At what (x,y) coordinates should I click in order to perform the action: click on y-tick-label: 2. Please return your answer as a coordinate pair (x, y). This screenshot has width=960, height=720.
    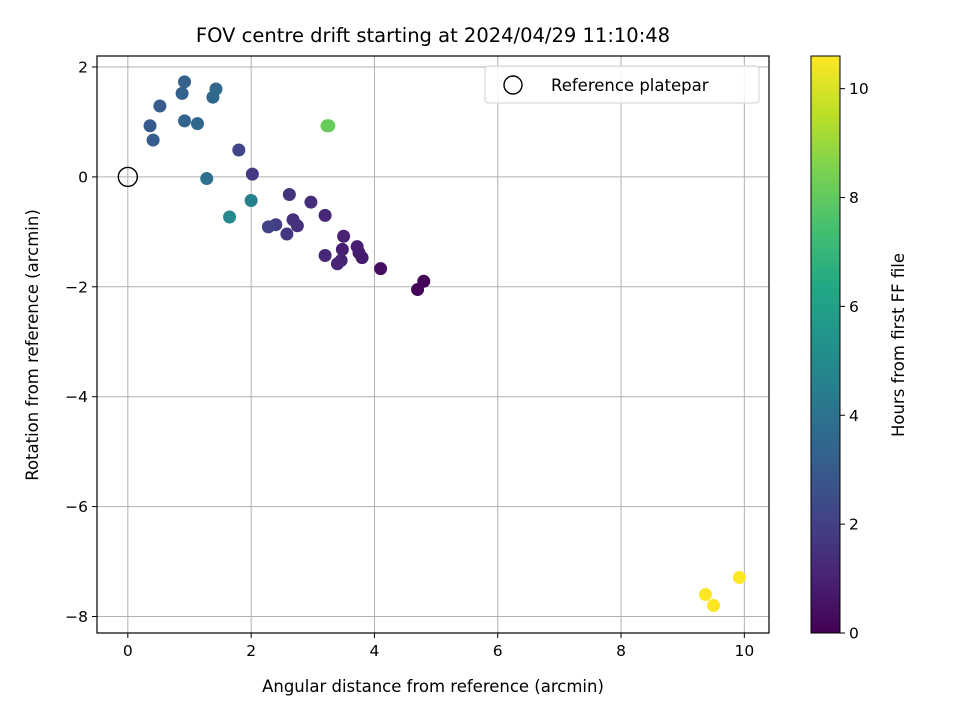
    Looking at the image, I should click on (83, 67).